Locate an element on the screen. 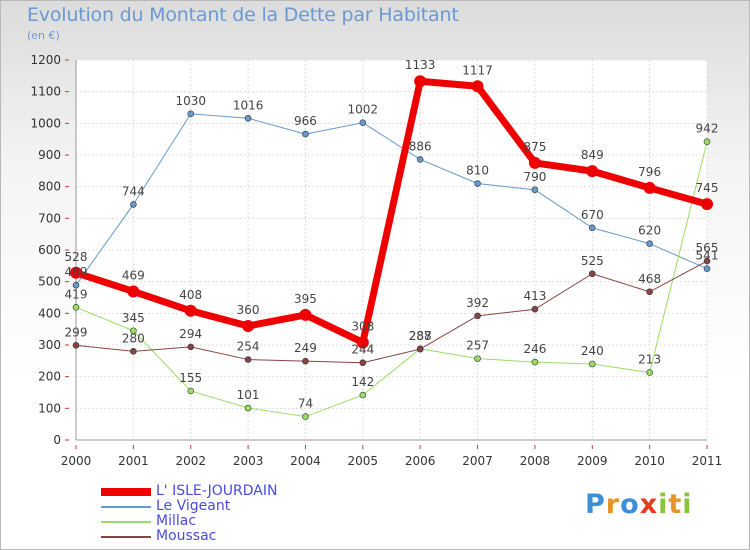  data-label: 294 is located at coordinates (190, 334).